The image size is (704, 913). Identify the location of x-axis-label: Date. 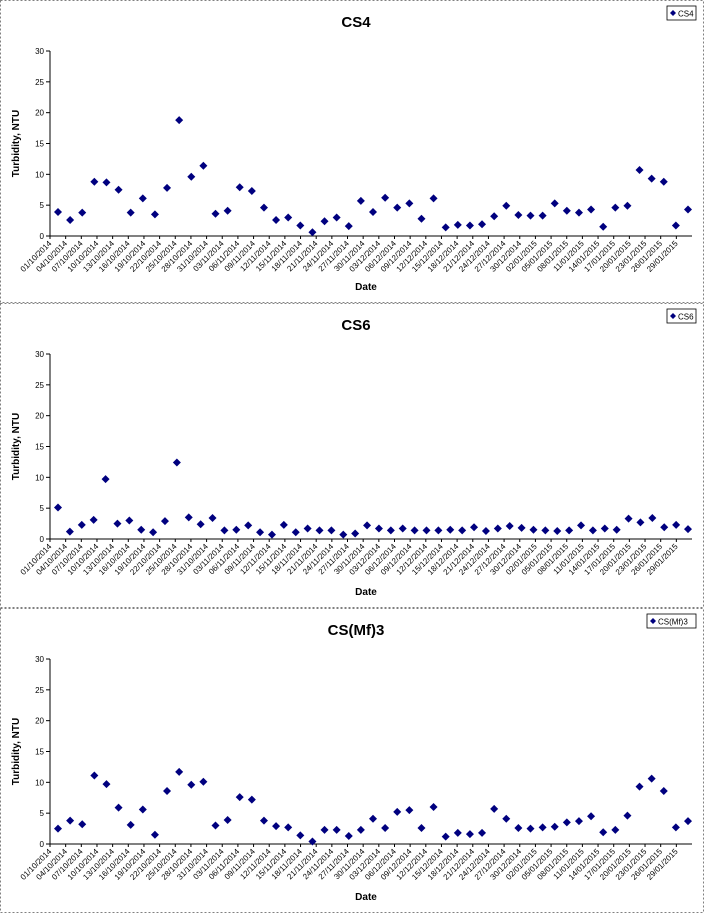
(366, 592).